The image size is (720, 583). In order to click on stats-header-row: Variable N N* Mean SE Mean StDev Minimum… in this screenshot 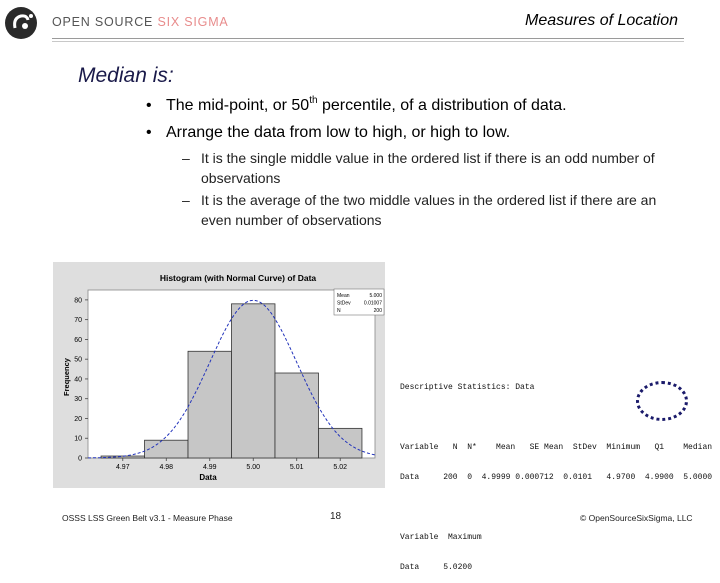, I will do `click(560, 447)`.